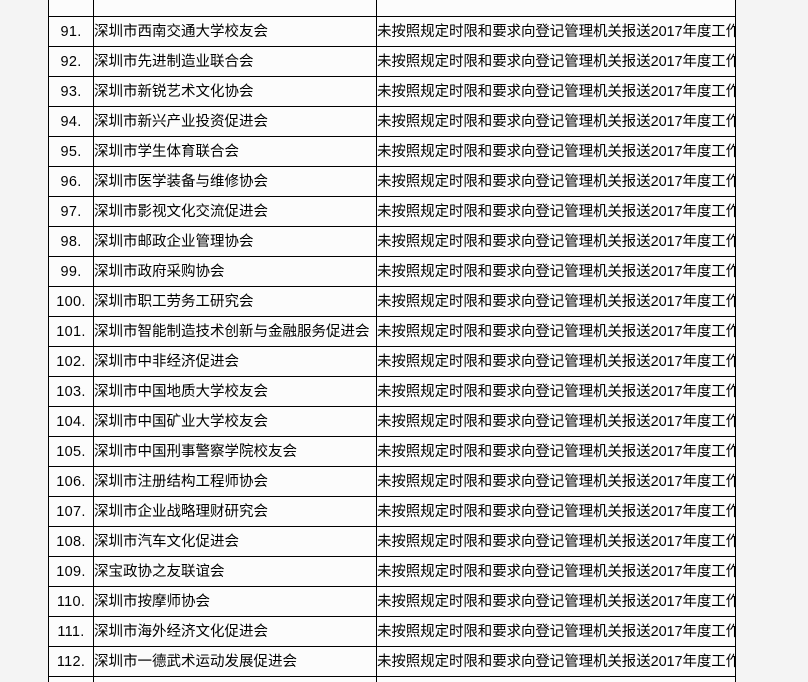 The width and height of the screenshot is (808, 682). What do you see at coordinates (71, 391) in the screenshot?
I see `row-index-cell: 103.` at bounding box center [71, 391].